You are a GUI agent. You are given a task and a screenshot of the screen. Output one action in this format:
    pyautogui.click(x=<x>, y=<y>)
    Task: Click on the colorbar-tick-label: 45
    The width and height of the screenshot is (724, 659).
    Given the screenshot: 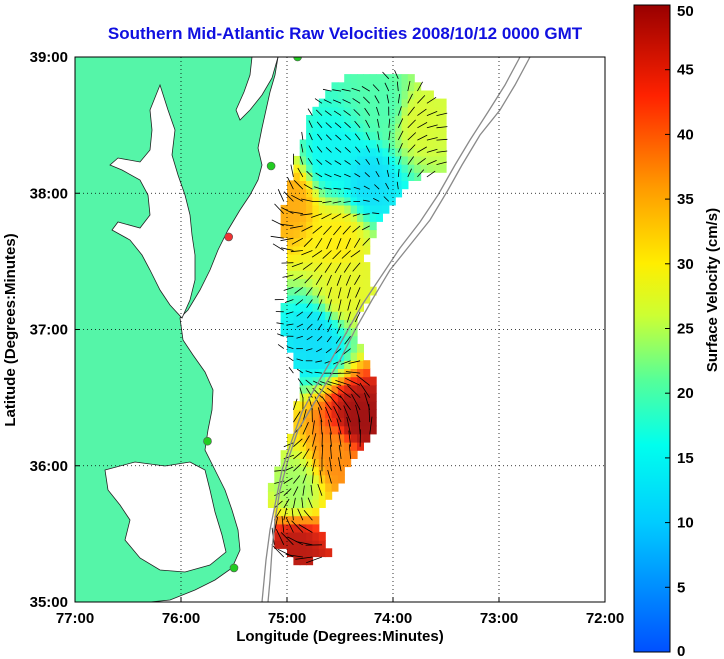 What is the action you would take?
    pyautogui.click(x=685, y=70)
    